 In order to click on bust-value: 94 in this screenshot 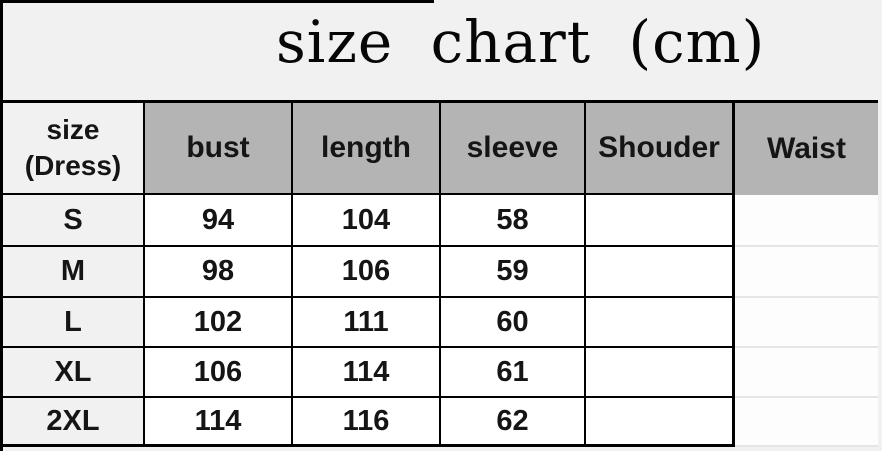, I will do `click(219, 221)`.